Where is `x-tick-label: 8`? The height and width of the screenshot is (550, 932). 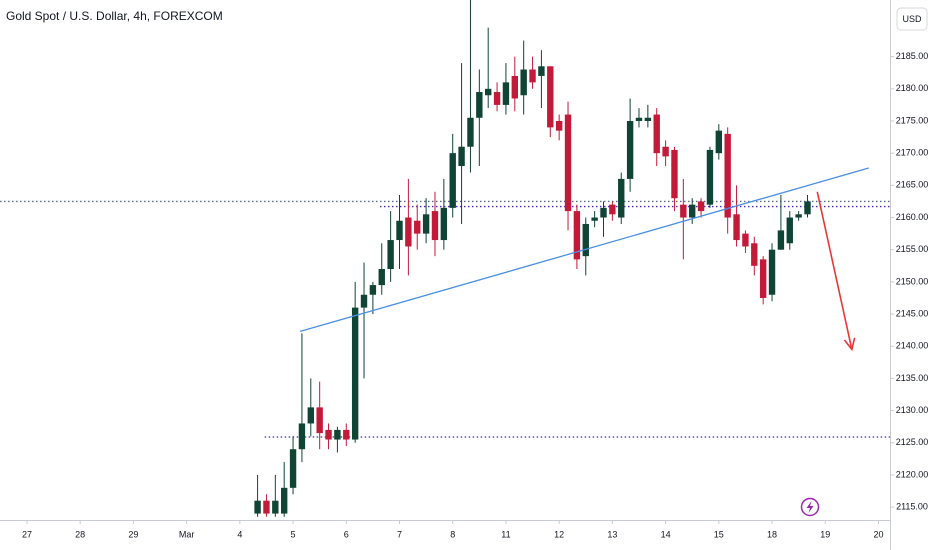
x-tick-label: 8 is located at coordinates (452, 534).